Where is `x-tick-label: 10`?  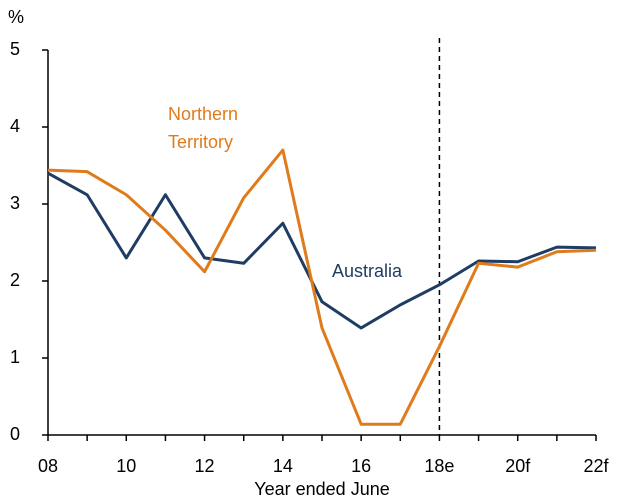
x-tick-label: 10 is located at coordinates (126, 466).